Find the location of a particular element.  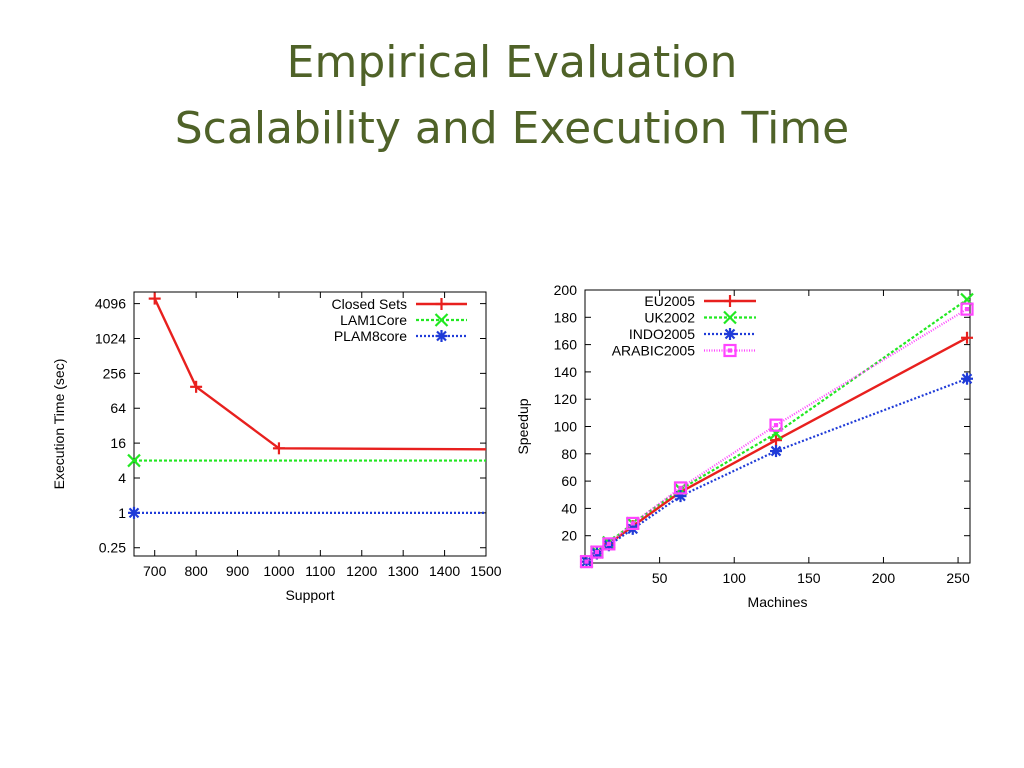

y-tick-label: 1024 is located at coordinates (110, 338).